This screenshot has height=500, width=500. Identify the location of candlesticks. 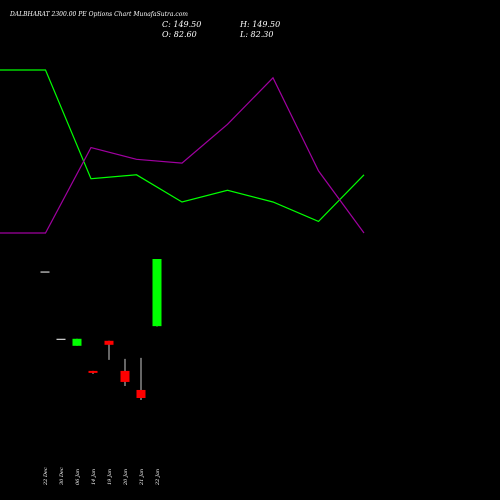
(101, 329).